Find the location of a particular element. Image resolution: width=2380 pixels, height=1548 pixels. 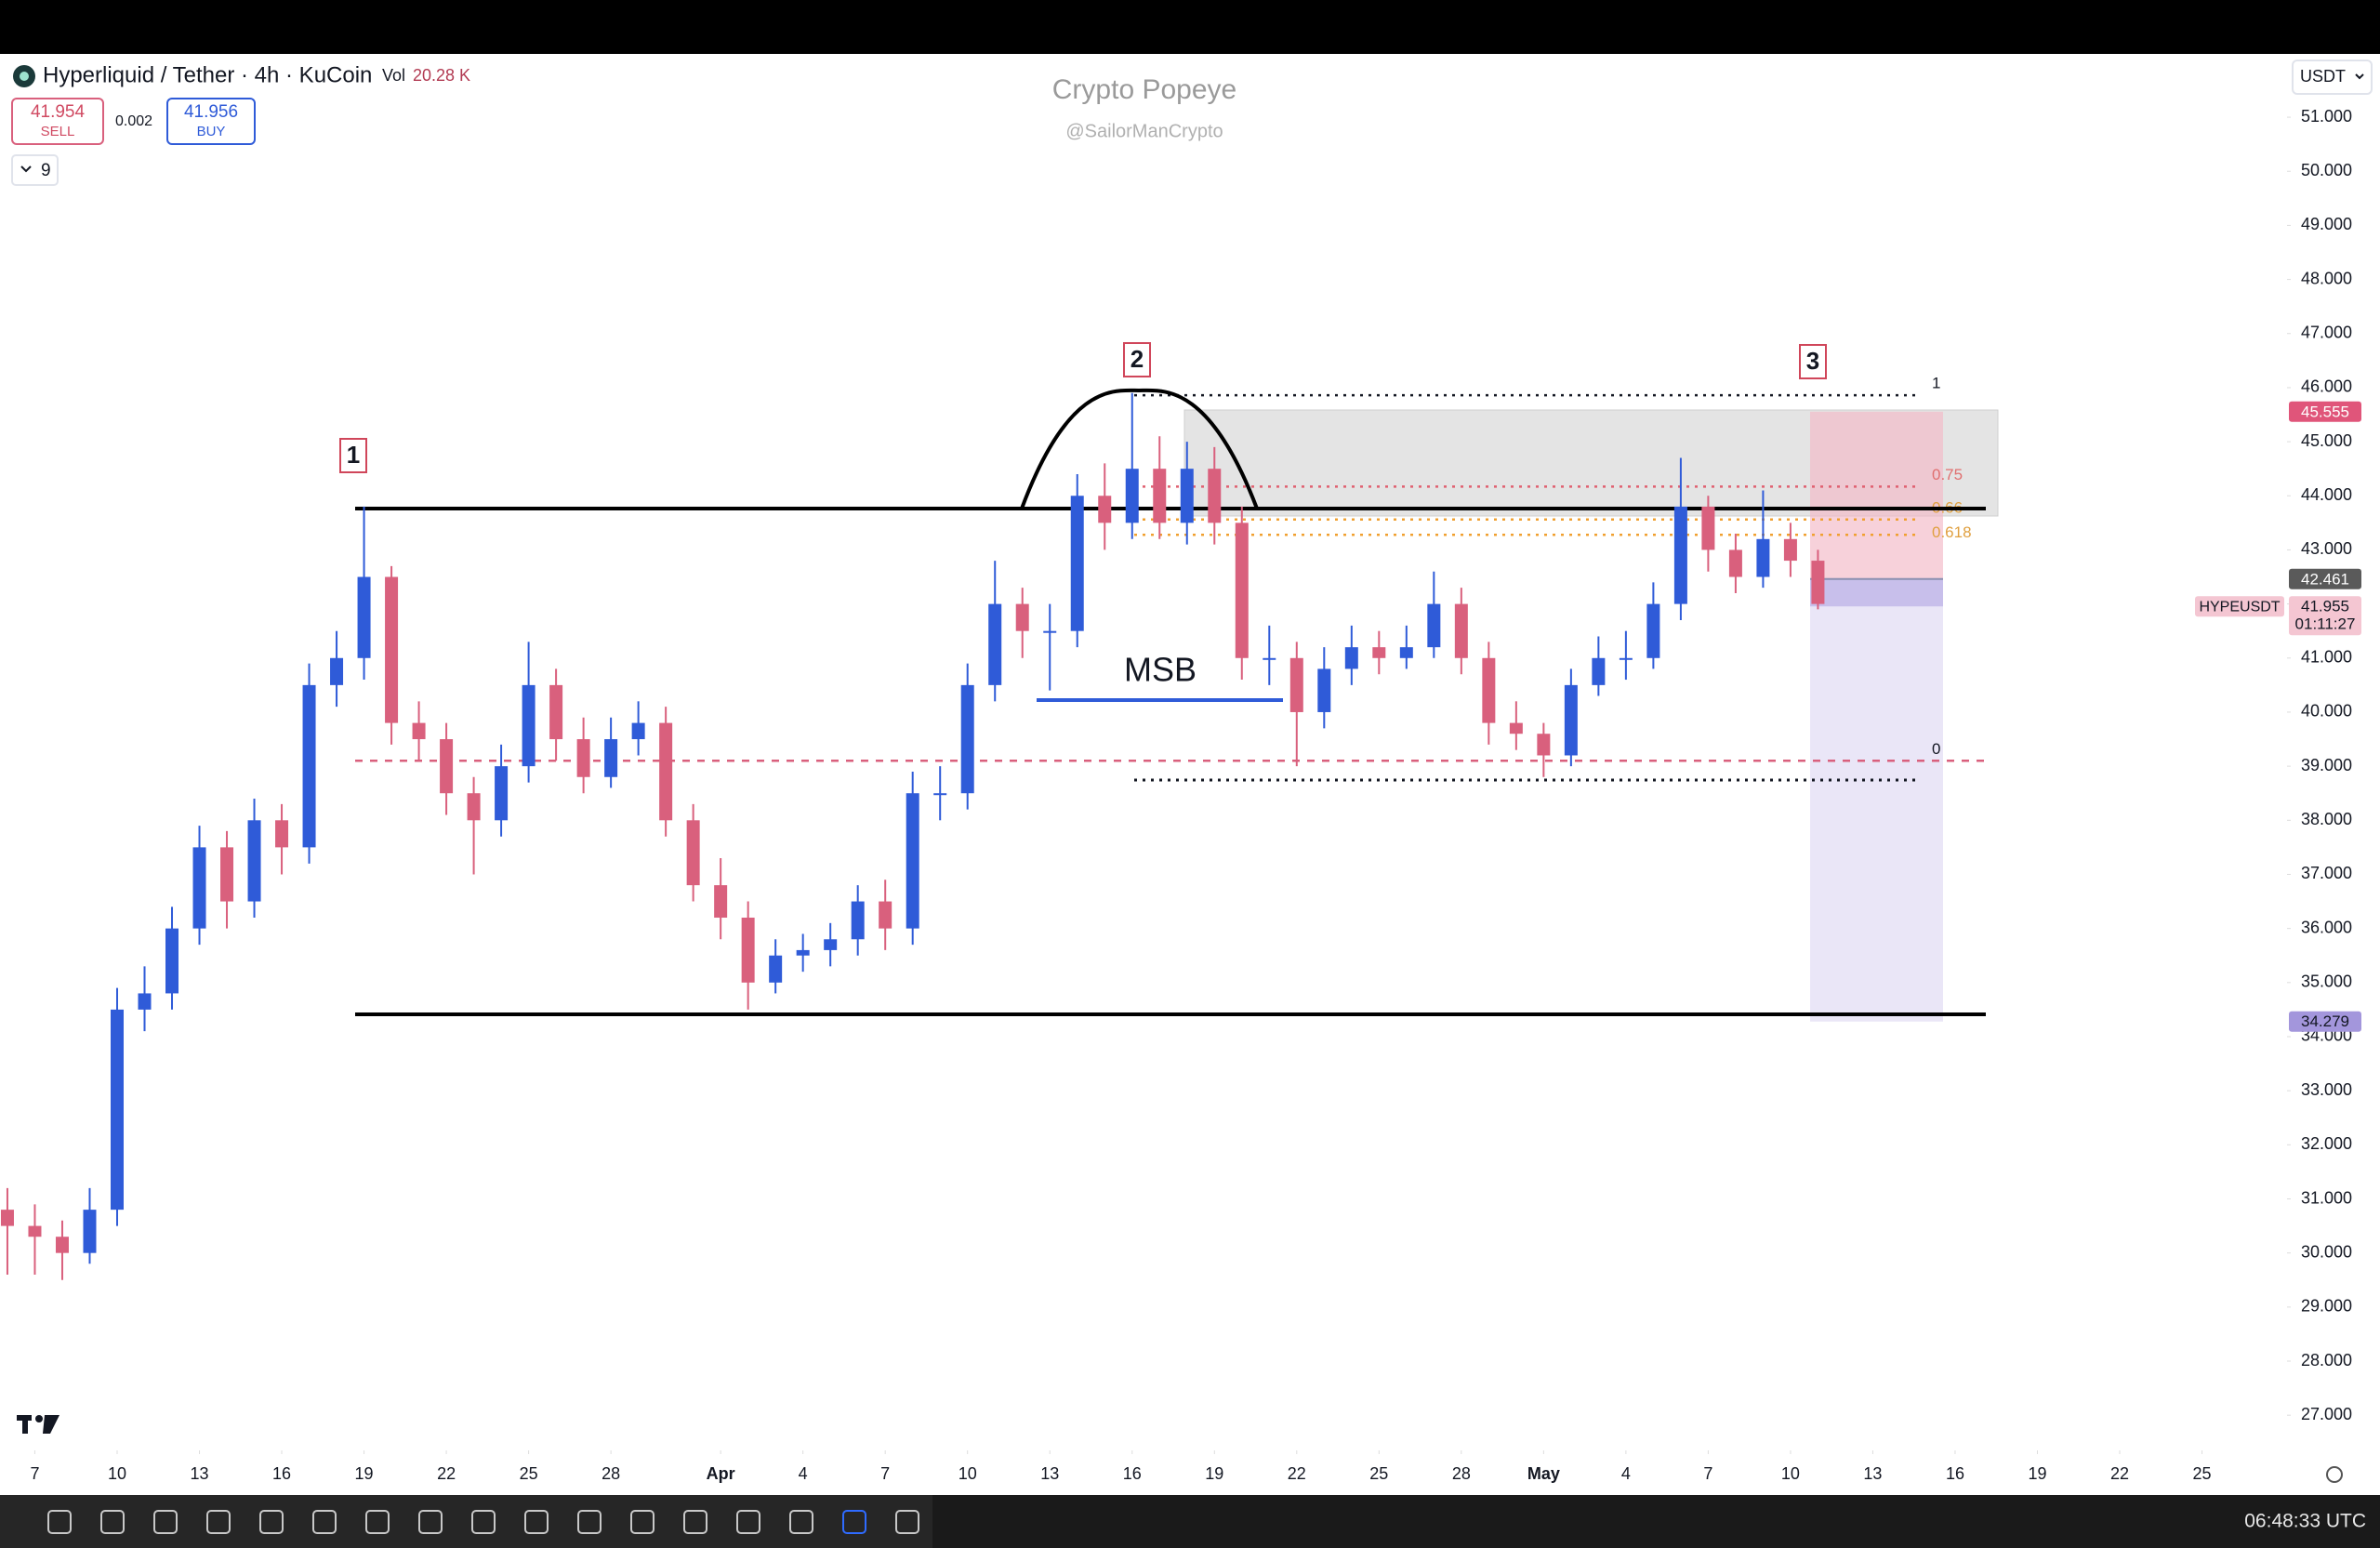

y-tick-label: 41.000 is located at coordinates (2326, 657).